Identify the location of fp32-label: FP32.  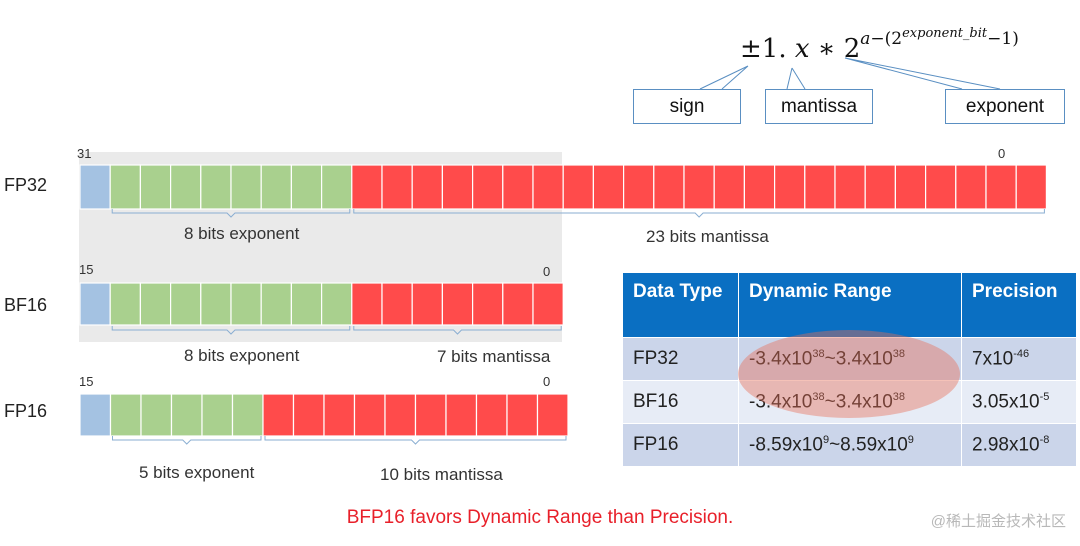
(26, 185).